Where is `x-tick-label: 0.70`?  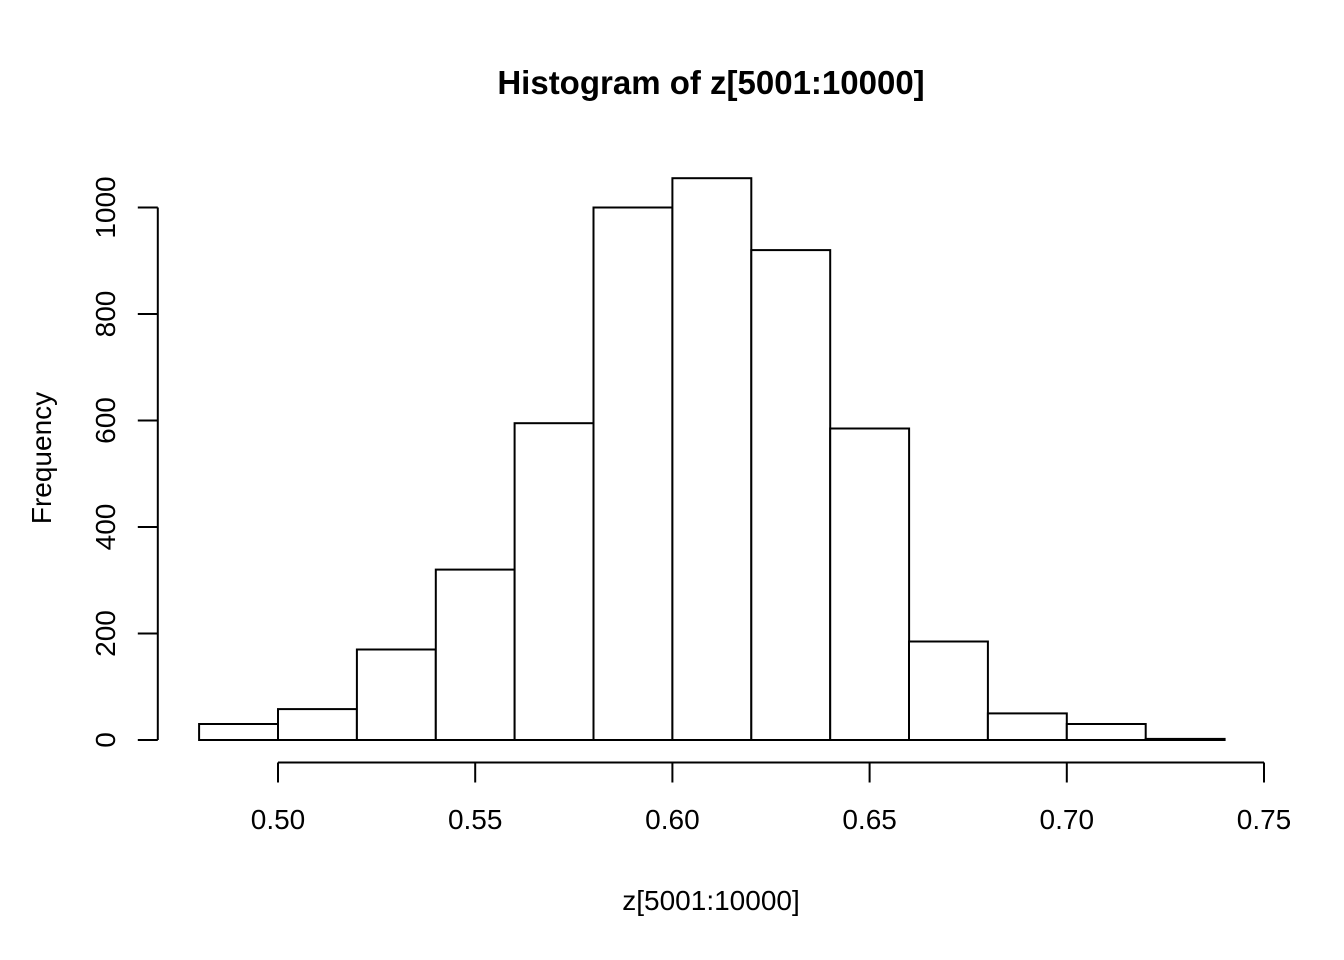
x-tick-label: 0.70 is located at coordinates (1067, 819).